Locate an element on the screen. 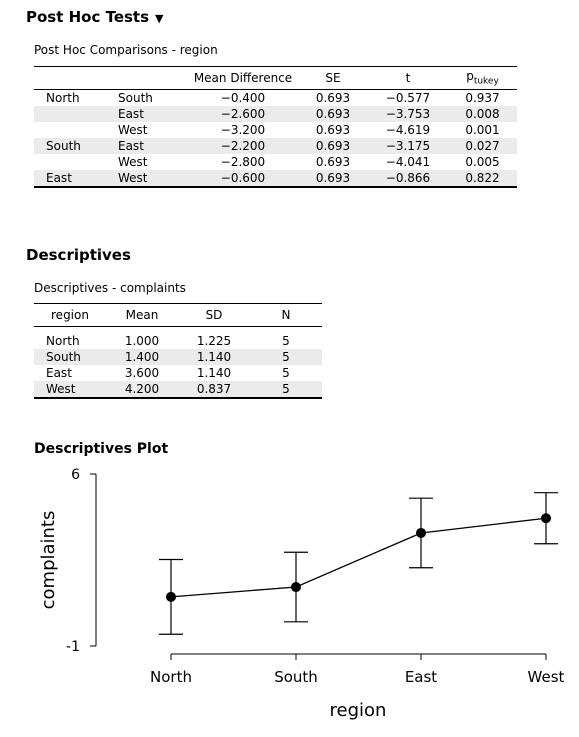 This screenshot has height=737, width=579. descriptives-row: West 4.200 0.837 5 is located at coordinates (178, 389).